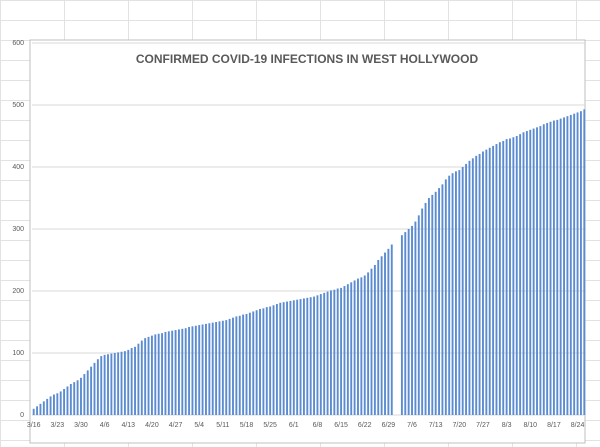 The height and width of the screenshot is (447, 600). Describe the element at coordinates (22, 415) in the screenshot. I see `y-tick-label: 0` at that location.